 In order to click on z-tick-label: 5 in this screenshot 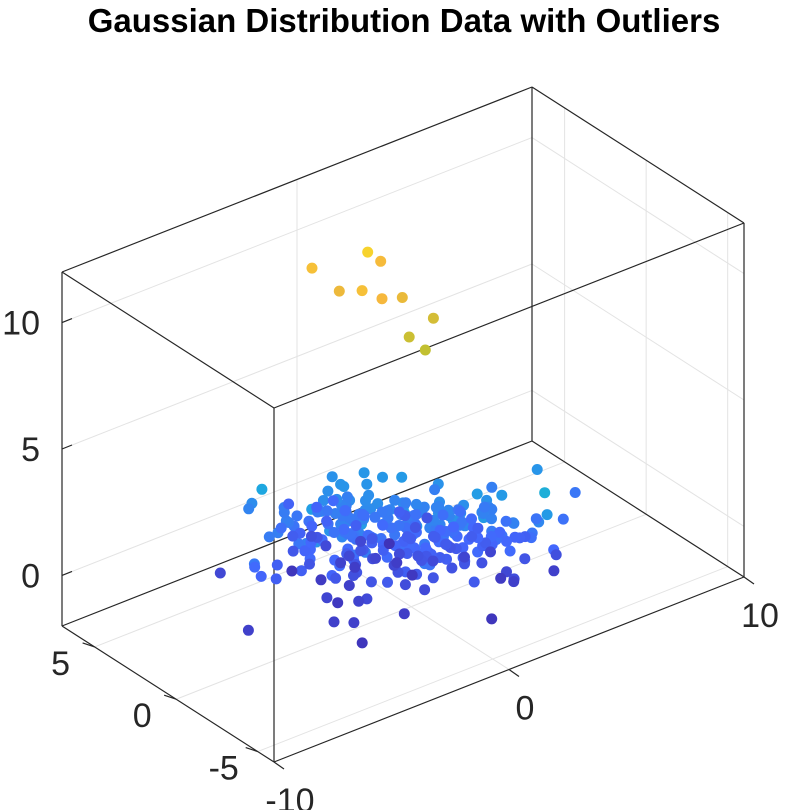, I will do `click(30, 450)`.